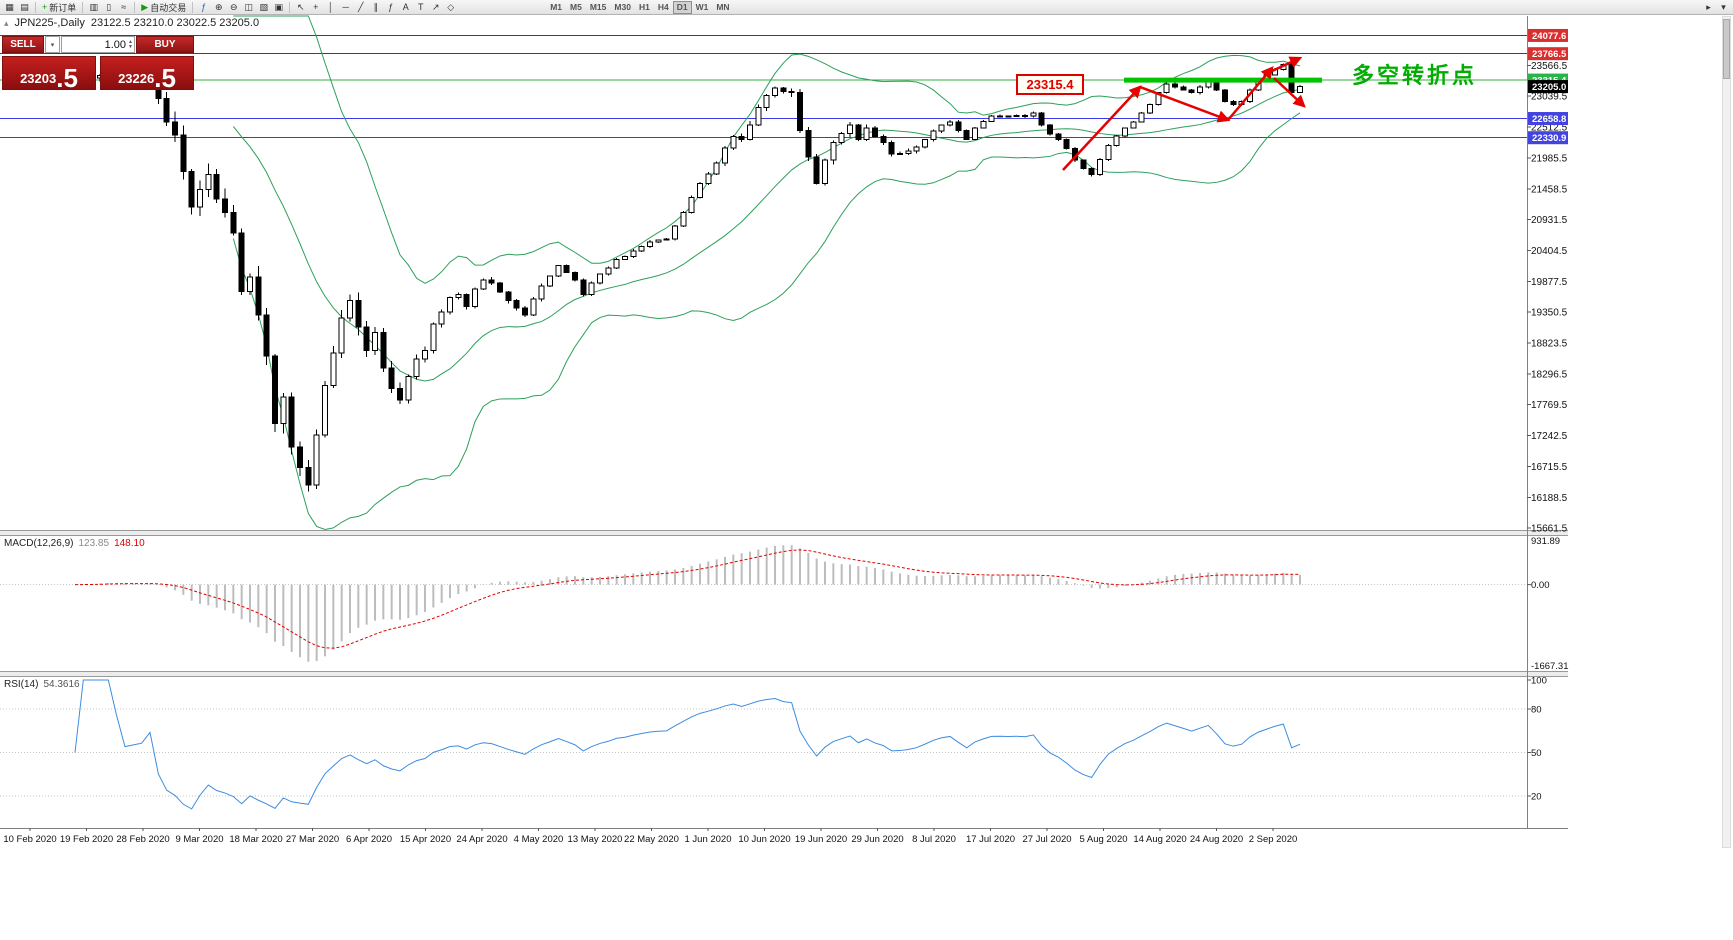 The width and height of the screenshot is (1733, 940). What do you see at coordinates (165, 44) in the screenshot?
I see `buy-button: BUY` at bounding box center [165, 44].